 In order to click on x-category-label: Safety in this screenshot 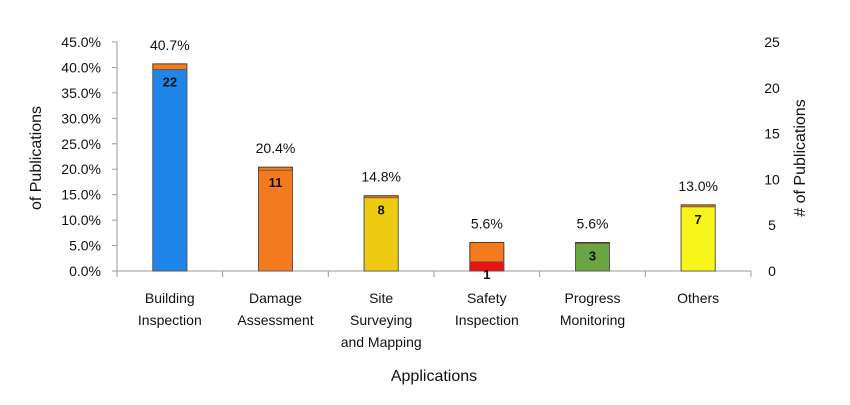, I will do `click(487, 298)`.